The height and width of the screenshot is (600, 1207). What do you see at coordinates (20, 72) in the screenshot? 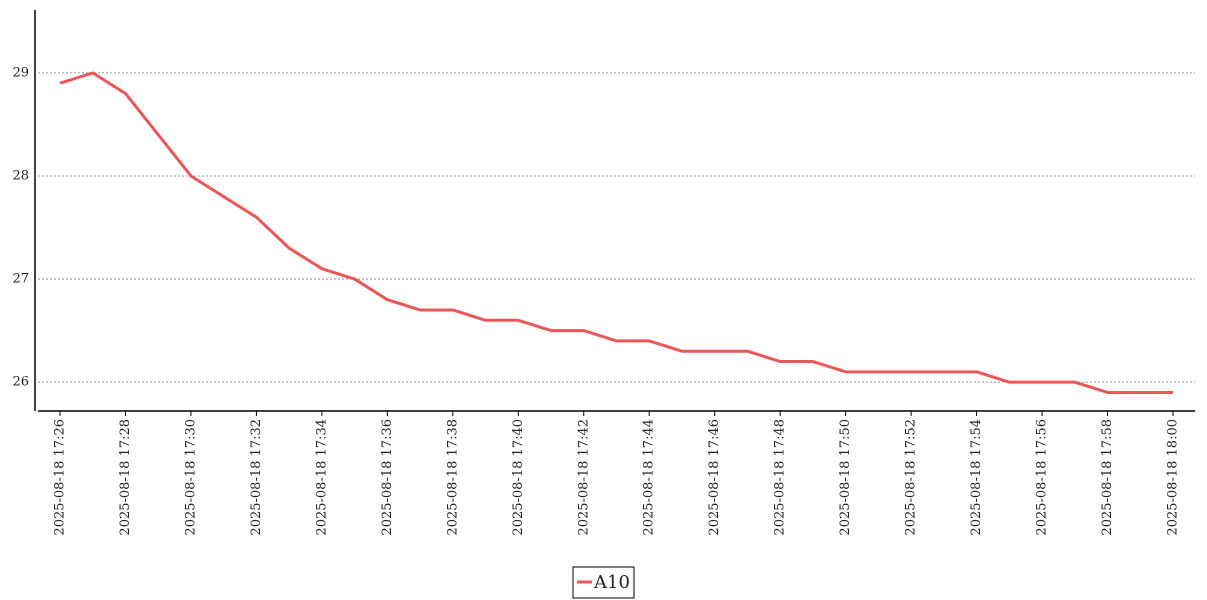
I see `y-tick-label: 29` at bounding box center [20, 72].